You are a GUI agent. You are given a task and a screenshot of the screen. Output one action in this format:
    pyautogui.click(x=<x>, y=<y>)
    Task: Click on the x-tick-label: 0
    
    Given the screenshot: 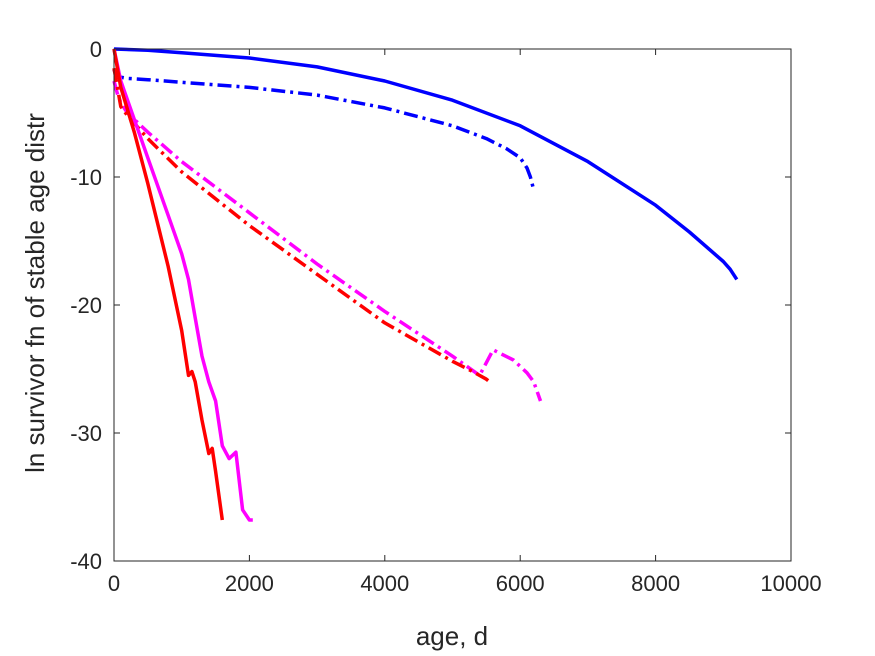 What is the action you would take?
    pyautogui.click(x=114, y=583)
    